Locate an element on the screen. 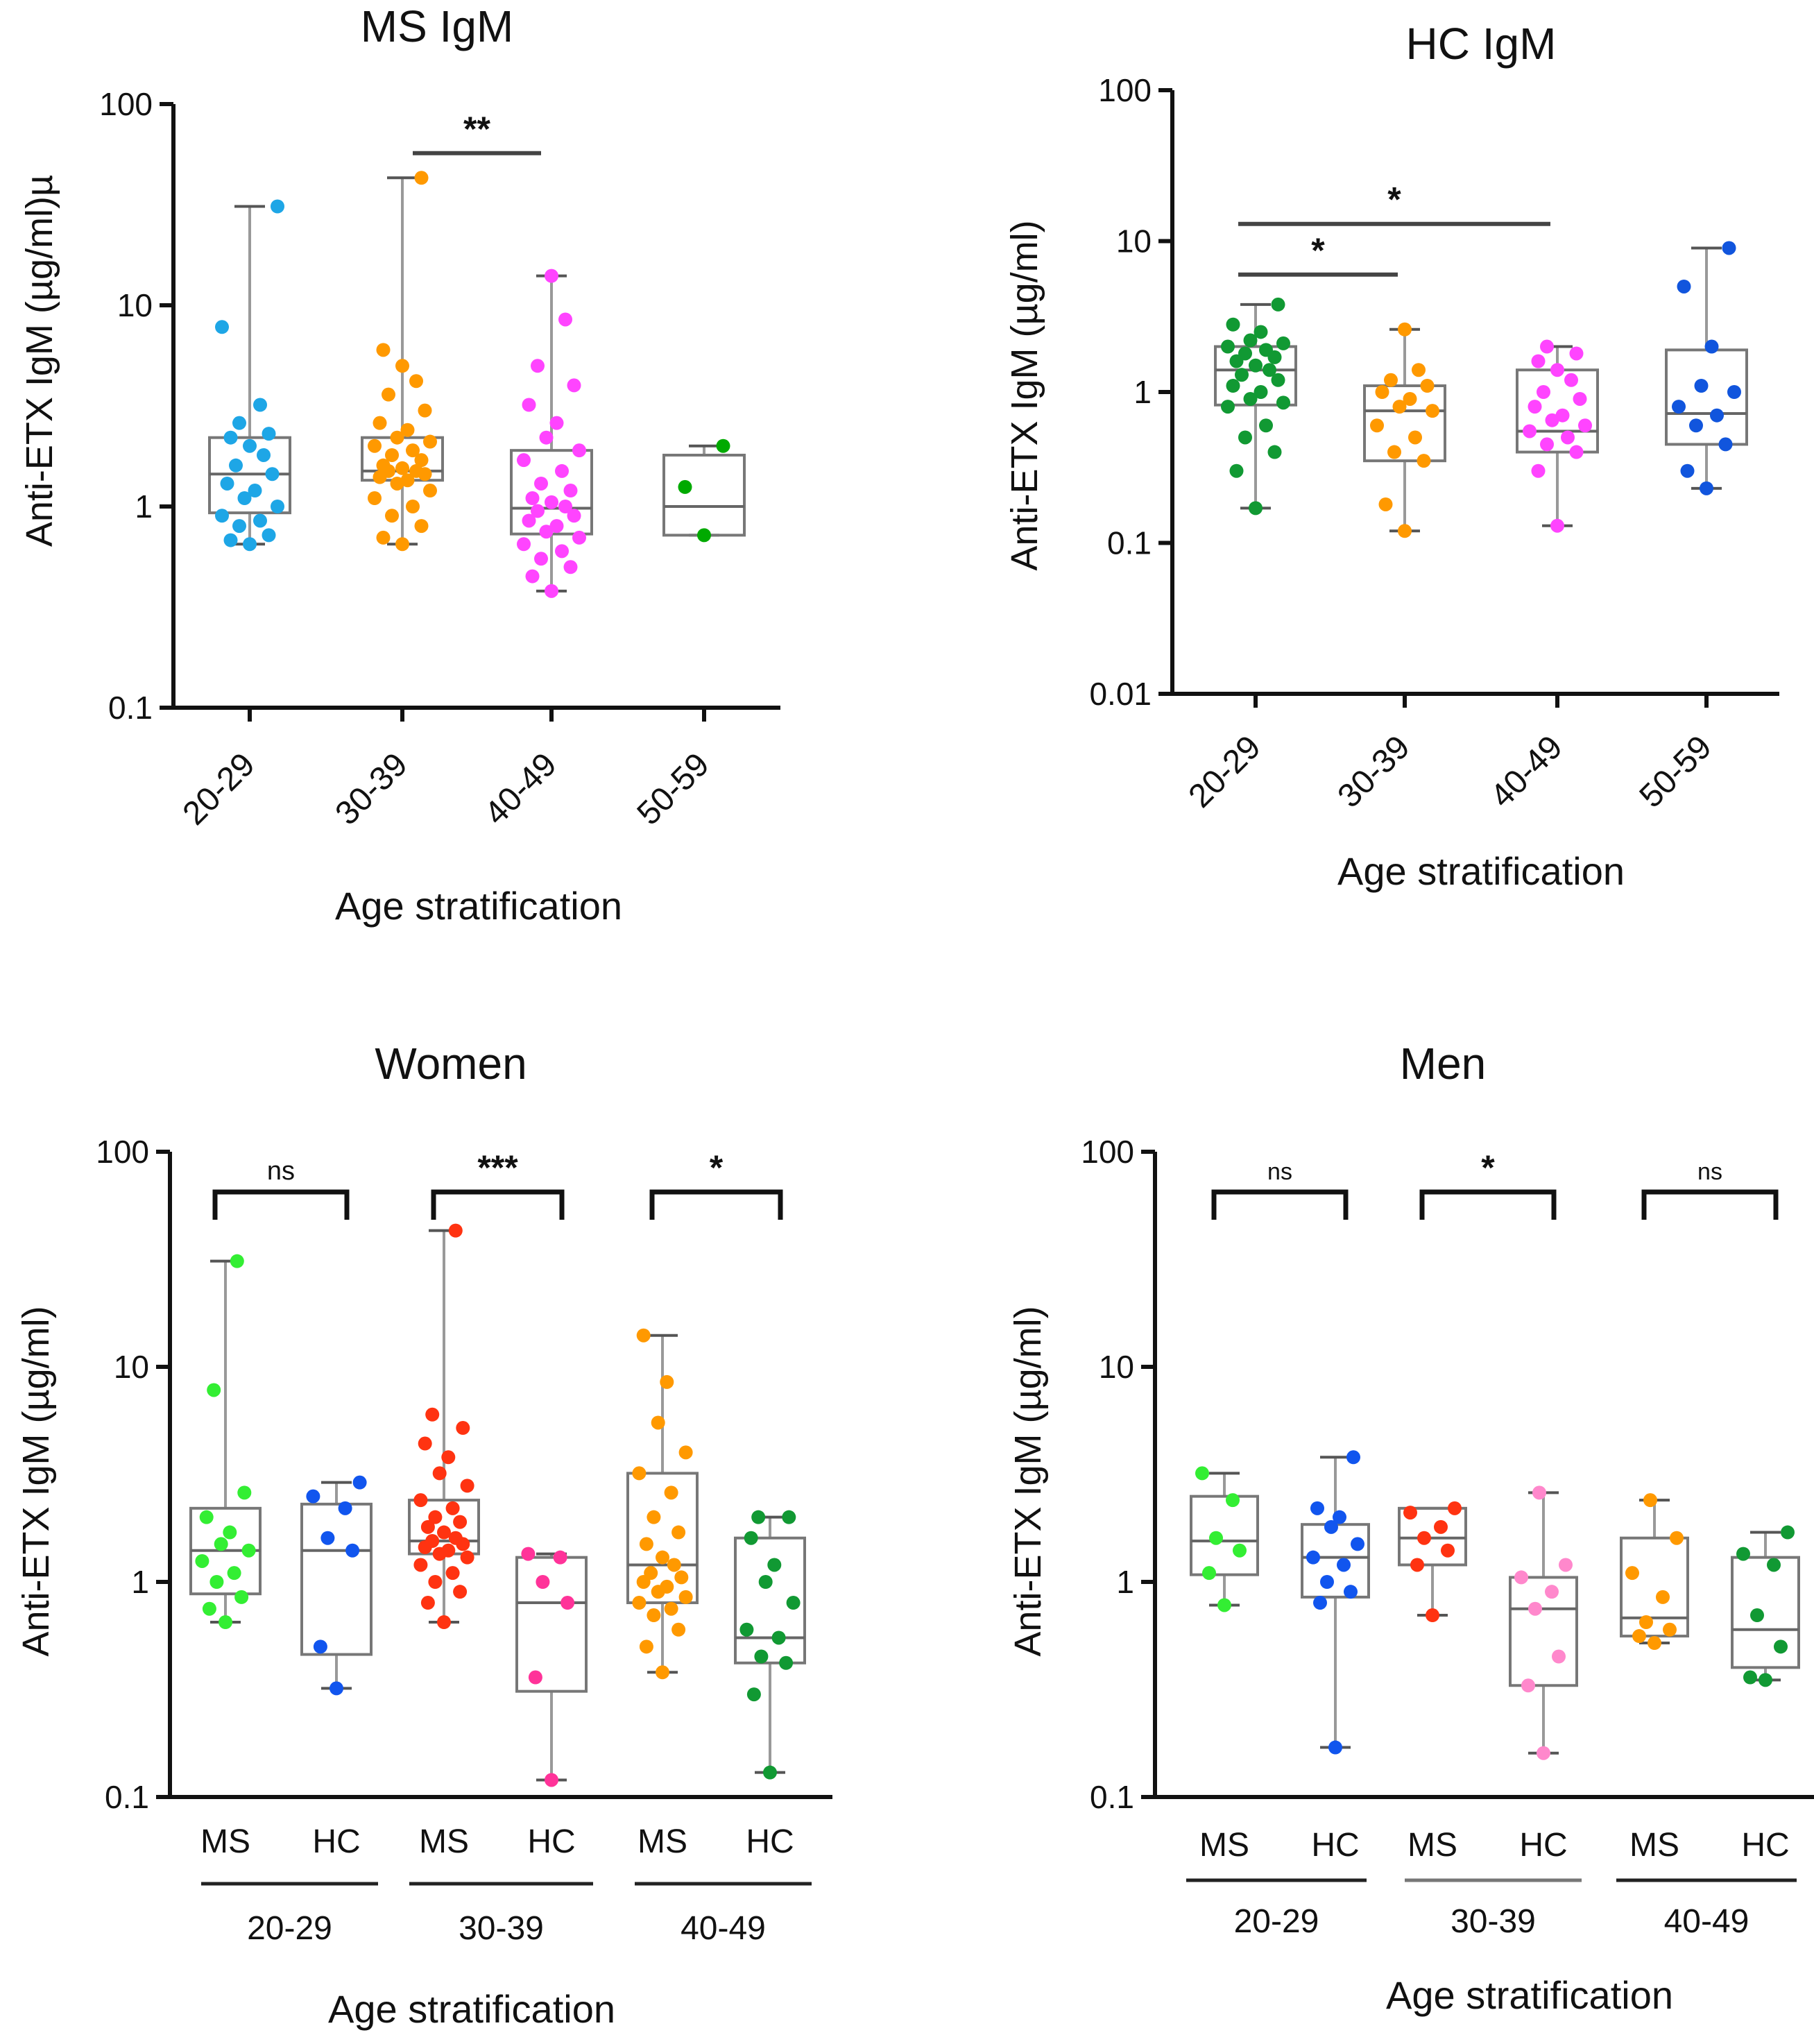 This screenshot has height=2044, width=1814. y-tick-label: 100 is located at coordinates (1107, 1152).